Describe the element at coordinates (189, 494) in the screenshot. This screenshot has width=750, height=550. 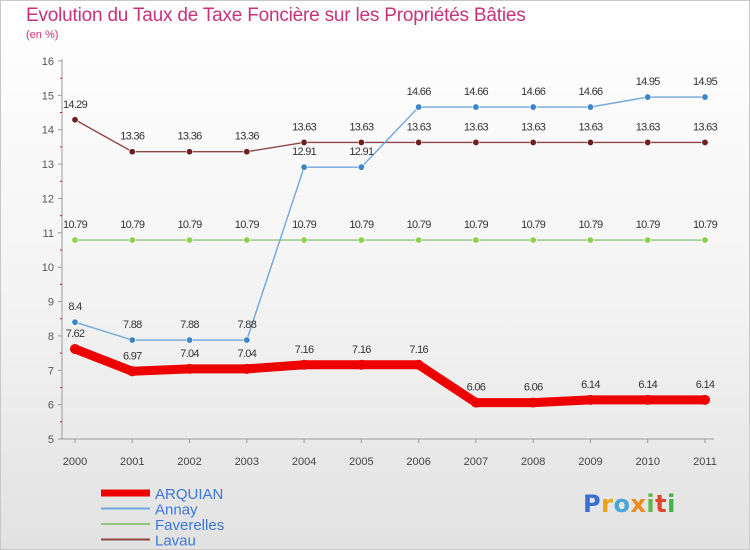
I see `legend-label-arquian: ARQUIAN` at that location.